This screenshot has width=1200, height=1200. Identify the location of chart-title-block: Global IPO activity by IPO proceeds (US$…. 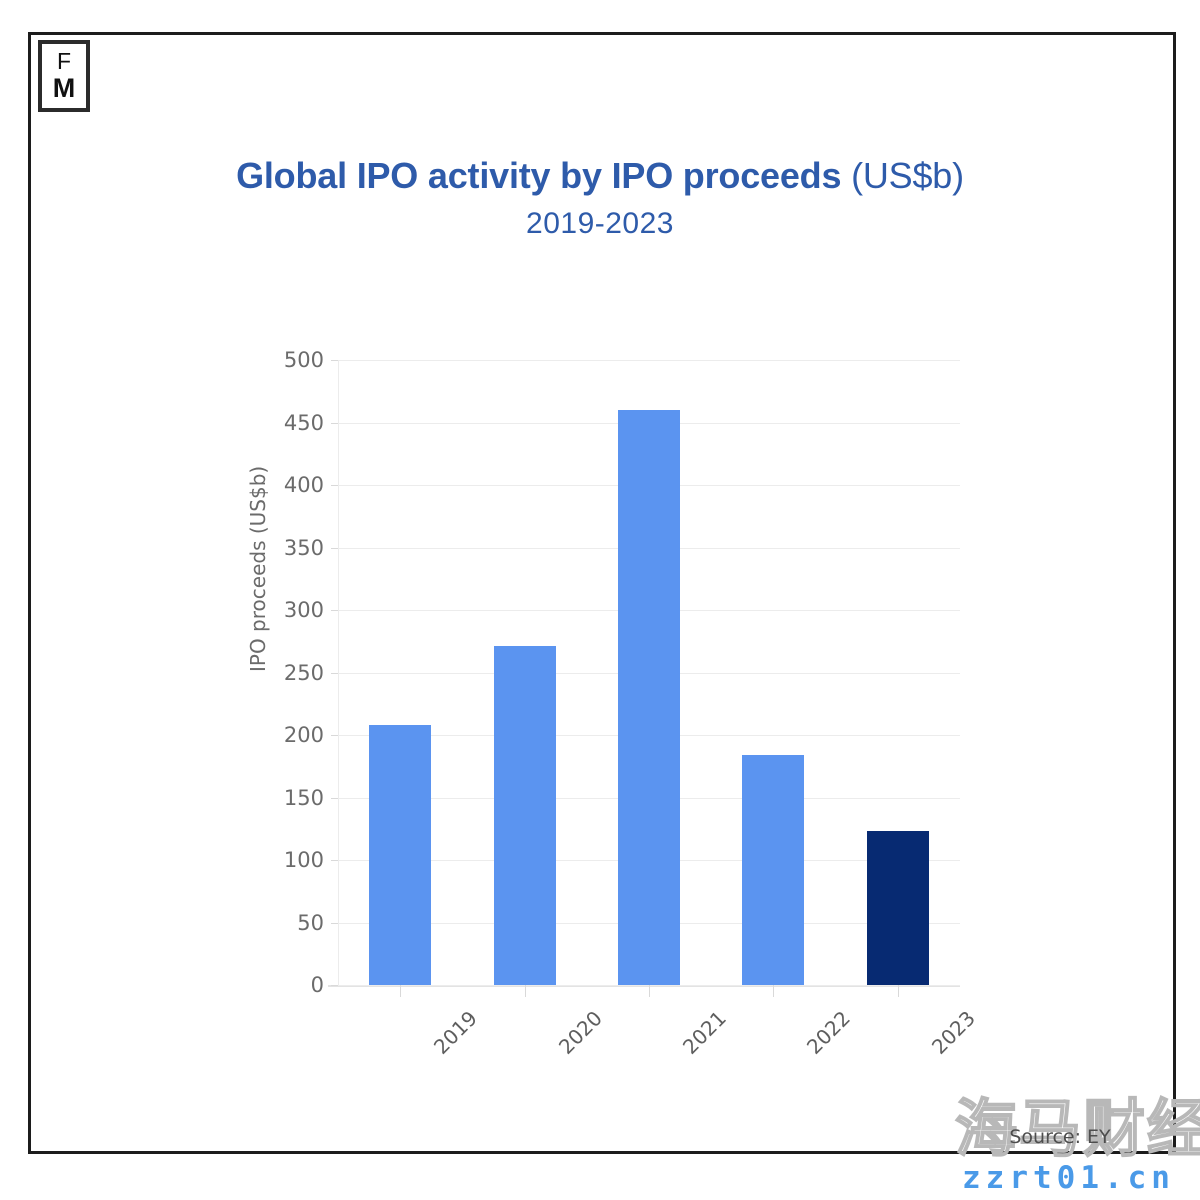
(600, 198).